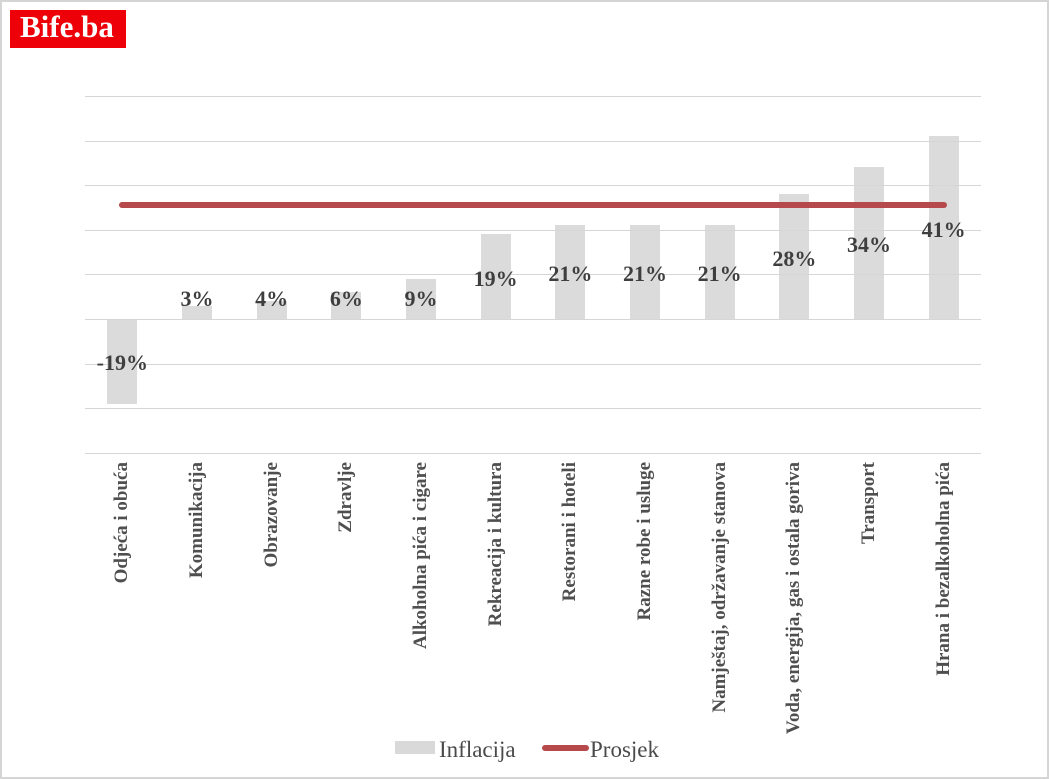 The image size is (1049, 779). What do you see at coordinates (533, 453) in the screenshot?
I see `gridline--30` at bounding box center [533, 453].